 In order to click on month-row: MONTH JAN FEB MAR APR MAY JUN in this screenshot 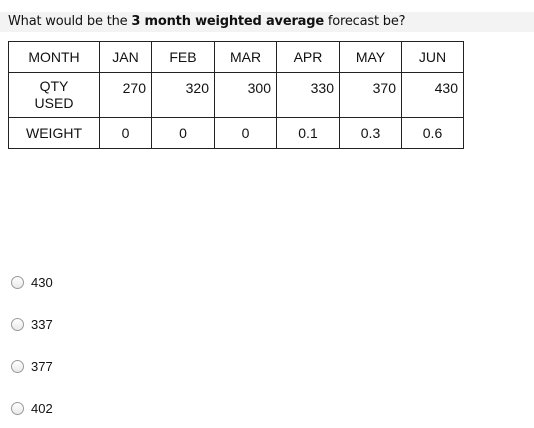, I will do `click(236, 57)`.